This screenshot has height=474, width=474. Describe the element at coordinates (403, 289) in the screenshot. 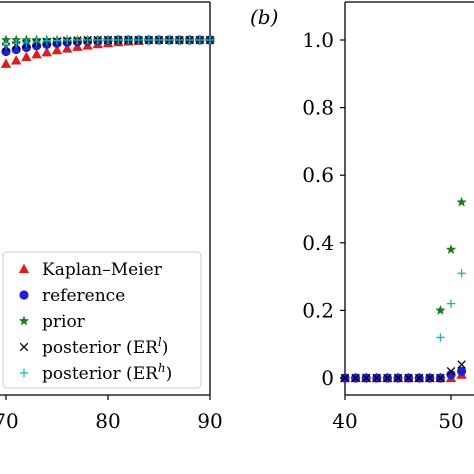

I see `right-data-marks` at that location.